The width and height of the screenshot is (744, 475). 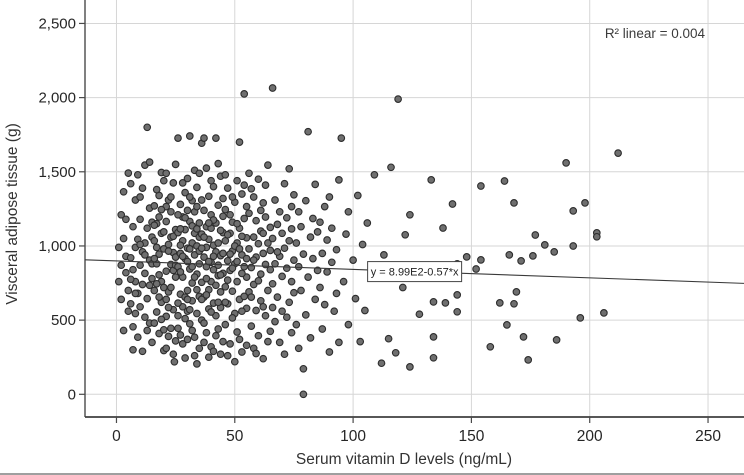 I want to click on regression-equation-label: y = 8.99E2-0.57*x, so click(x=415, y=272).